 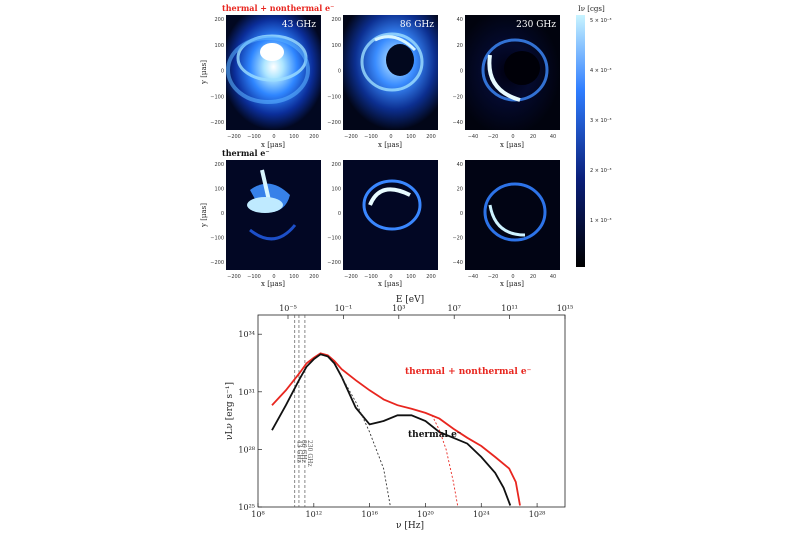 I want to click on panel-ytick-label: −20, so click(x=457, y=97).